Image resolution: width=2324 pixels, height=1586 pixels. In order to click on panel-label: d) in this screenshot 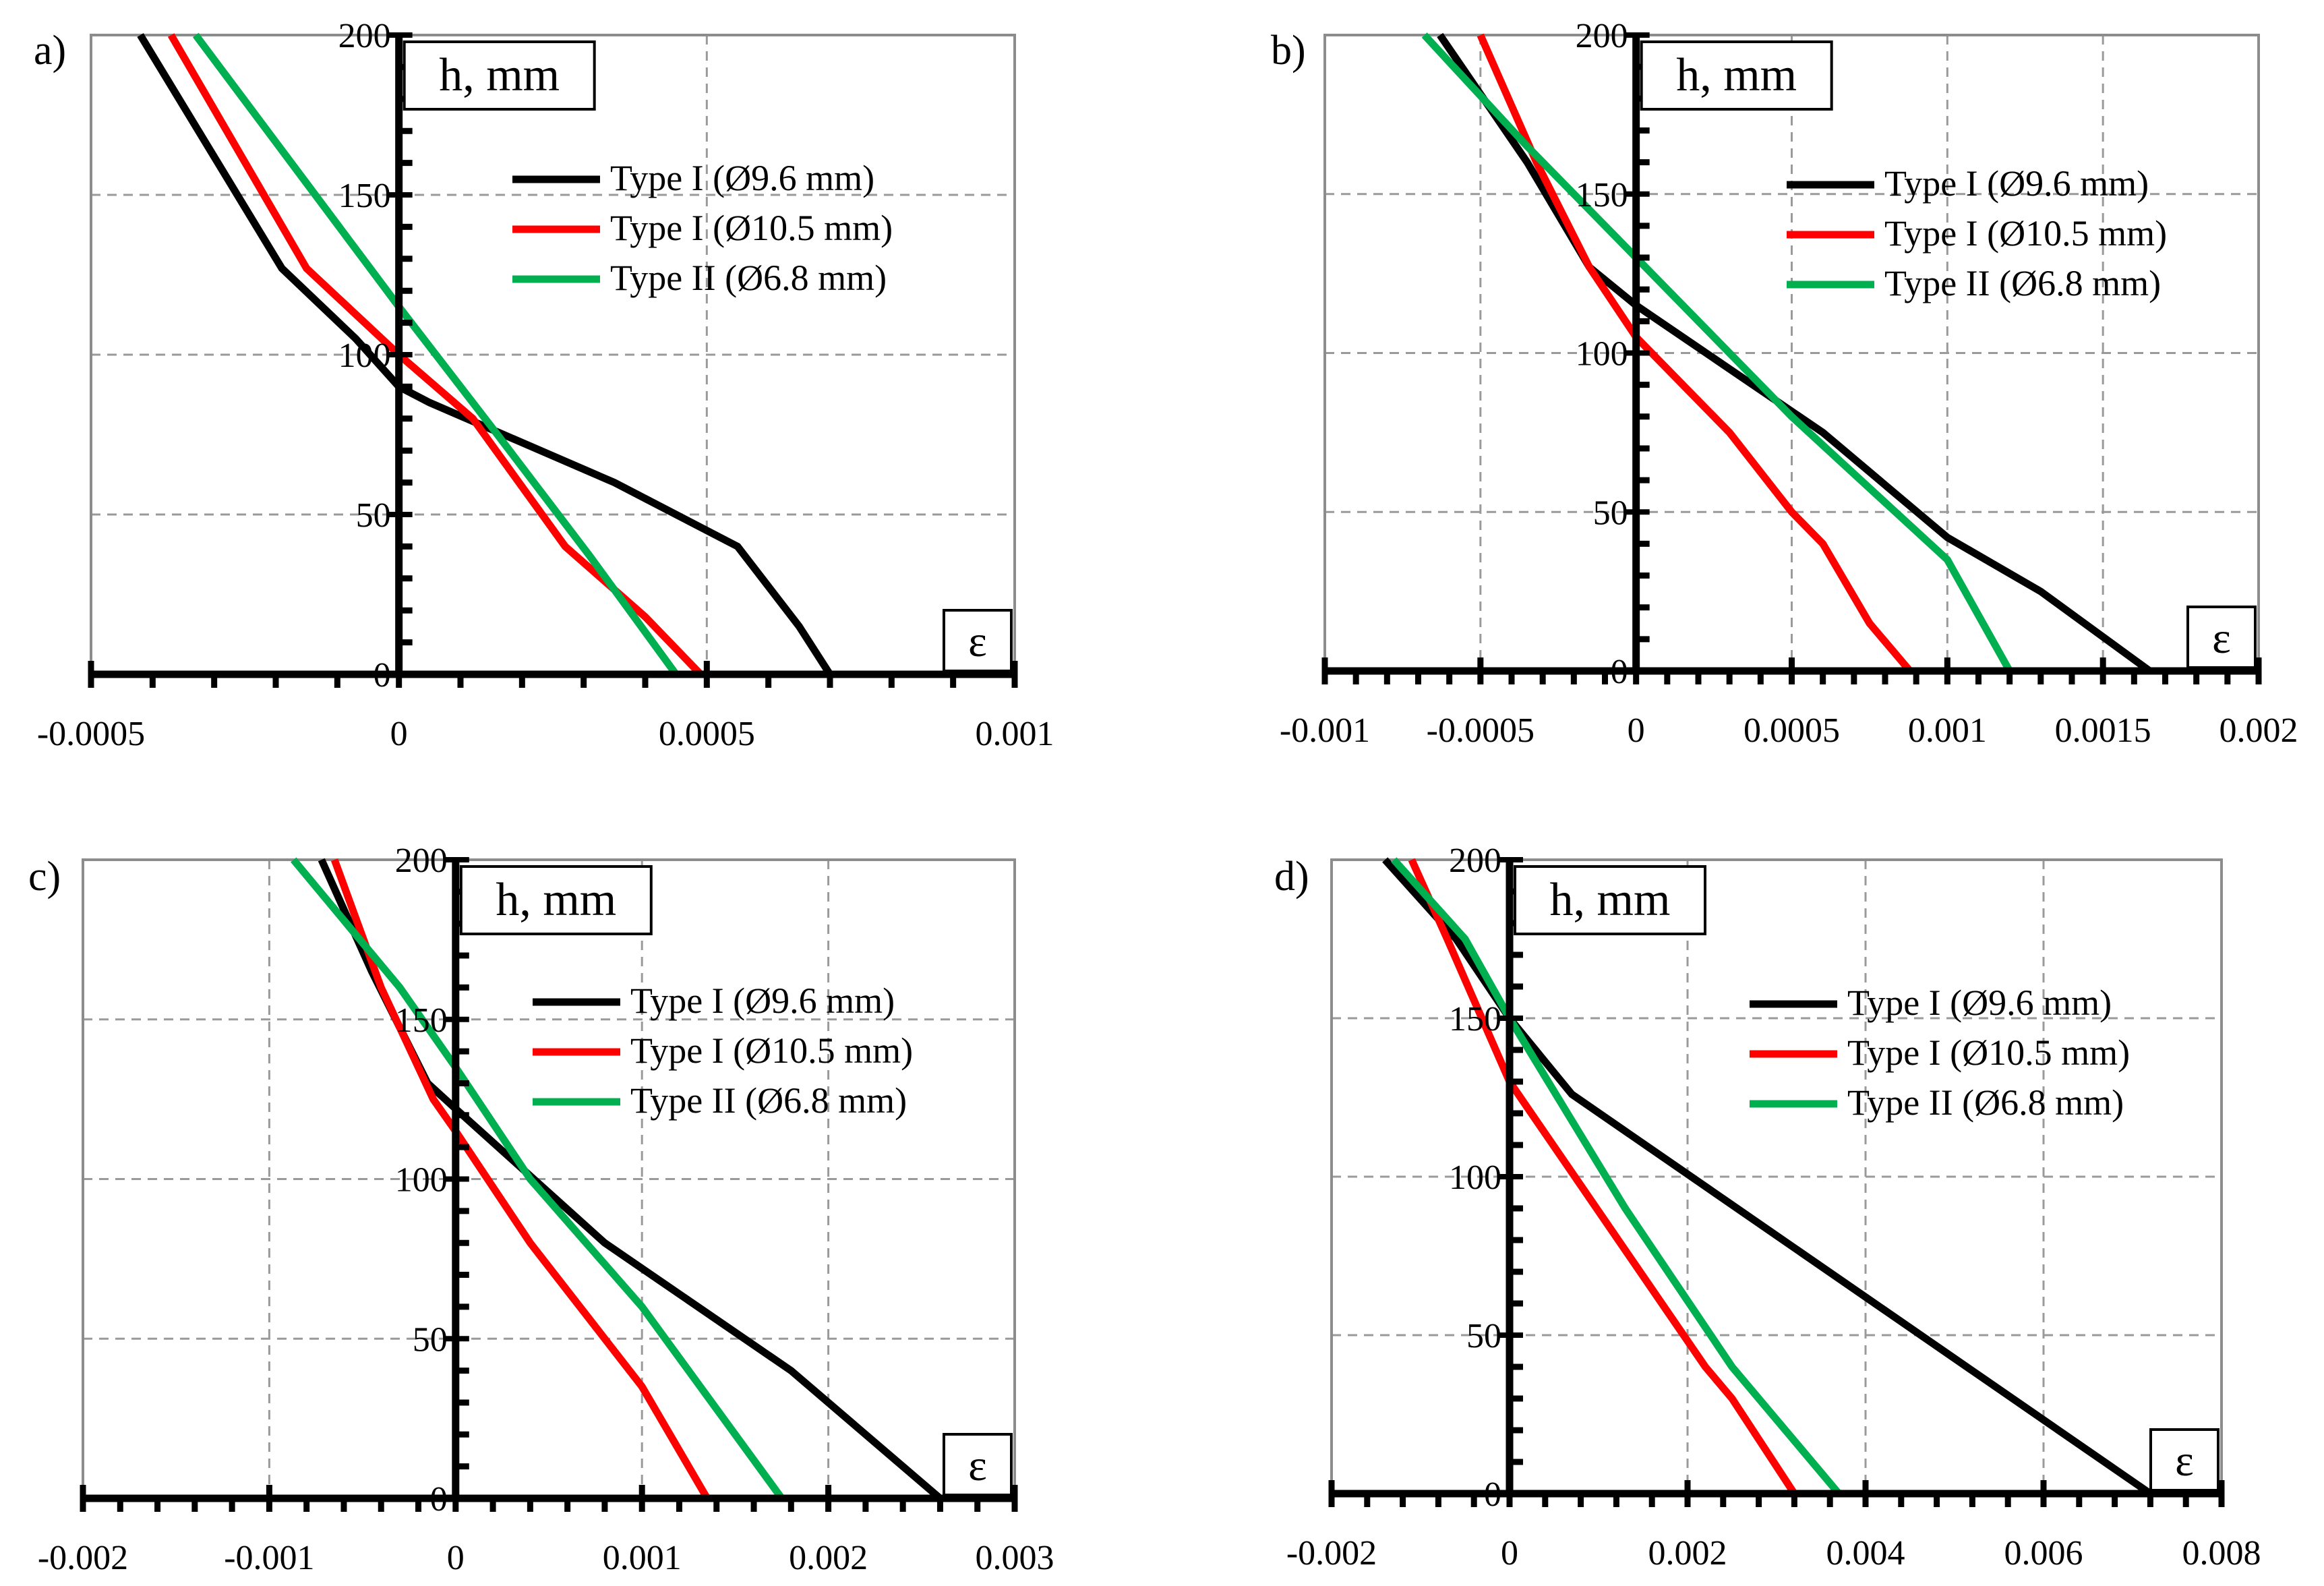, I will do `click(1291, 877)`.